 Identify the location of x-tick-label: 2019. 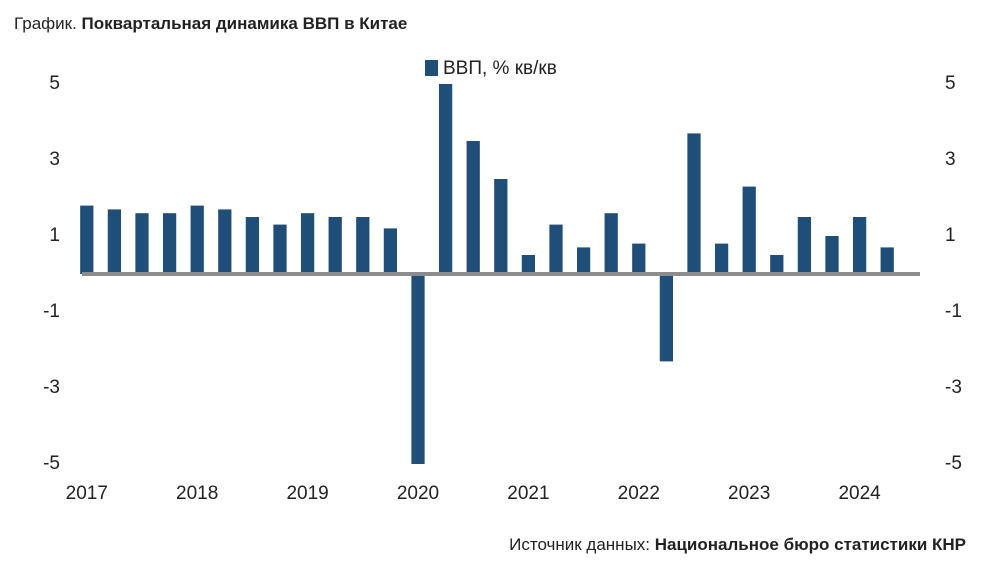
(307, 493).